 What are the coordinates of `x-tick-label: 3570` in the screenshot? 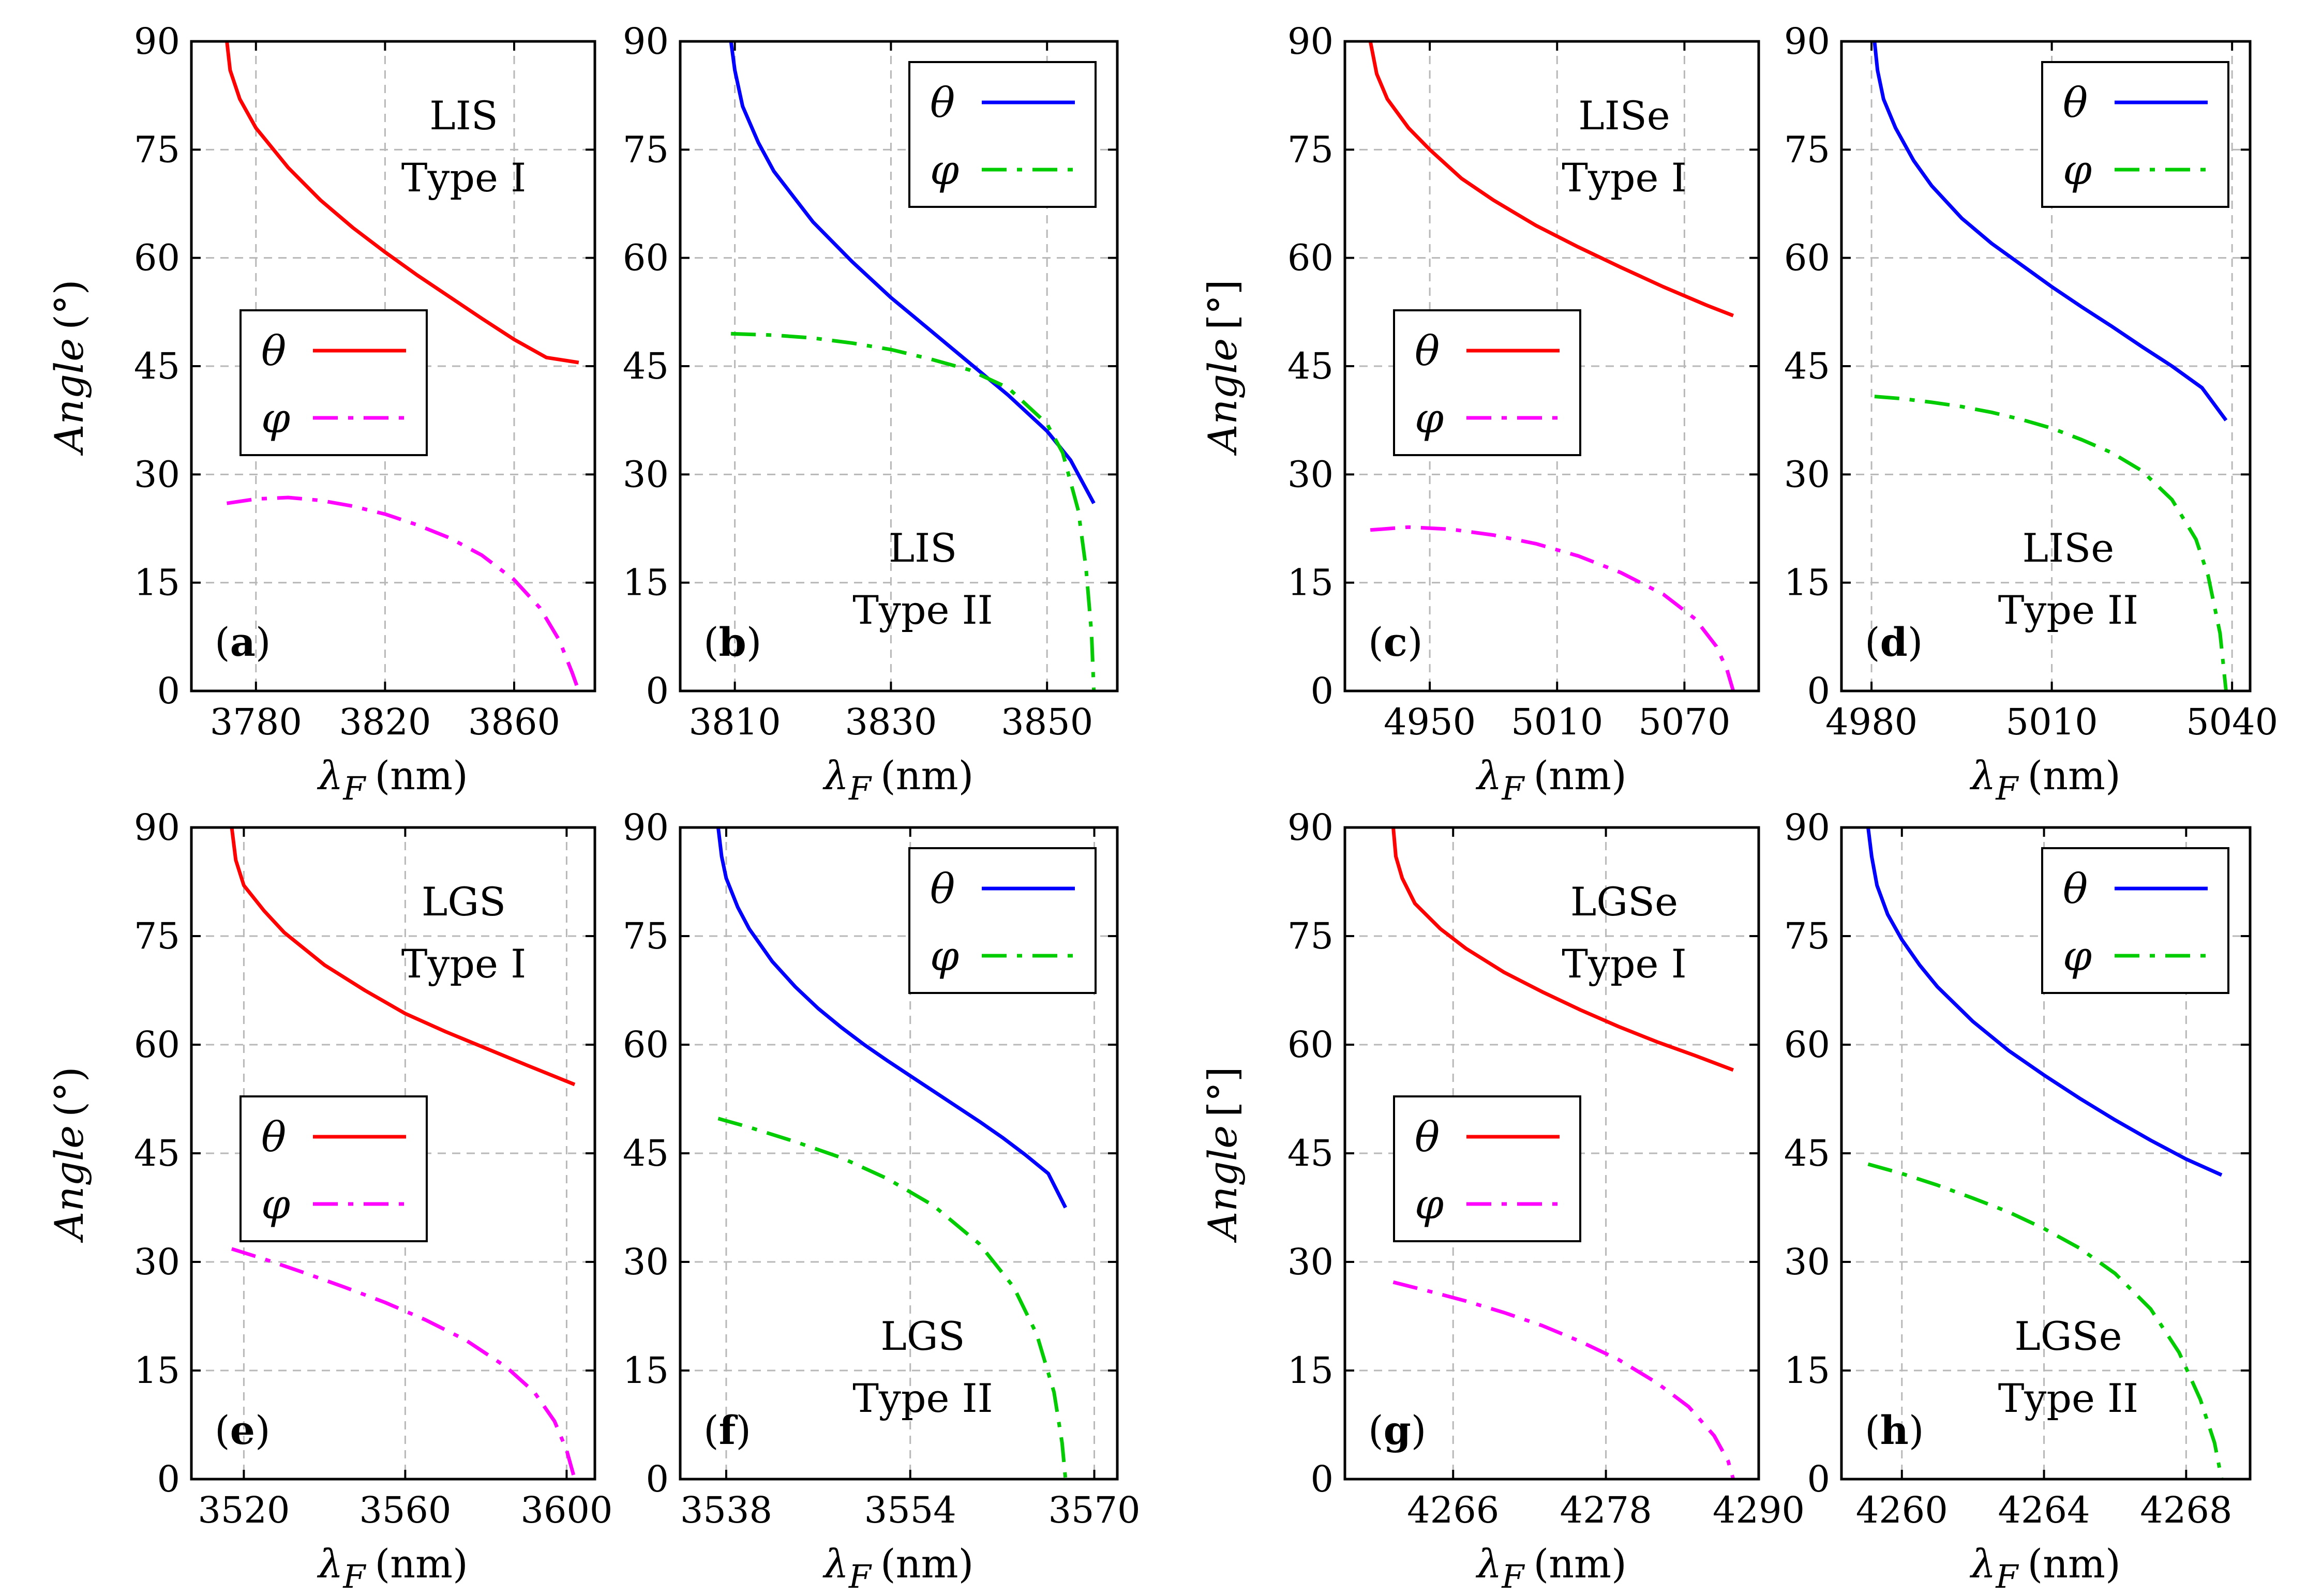 It's located at (1094, 1510).